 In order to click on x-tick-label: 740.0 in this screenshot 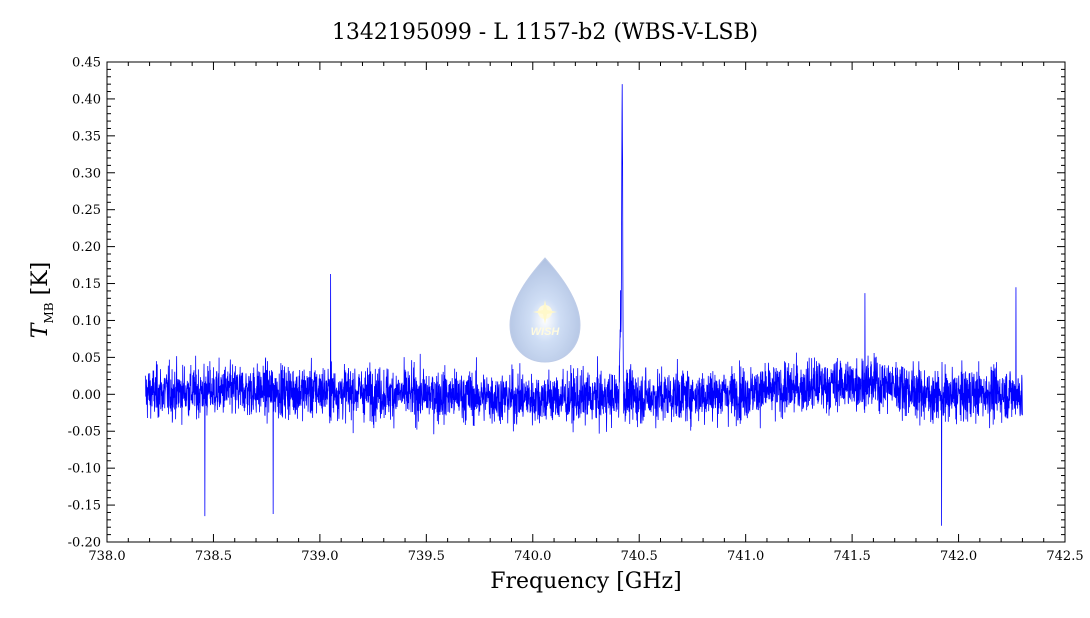, I will do `click(532, 556)`.